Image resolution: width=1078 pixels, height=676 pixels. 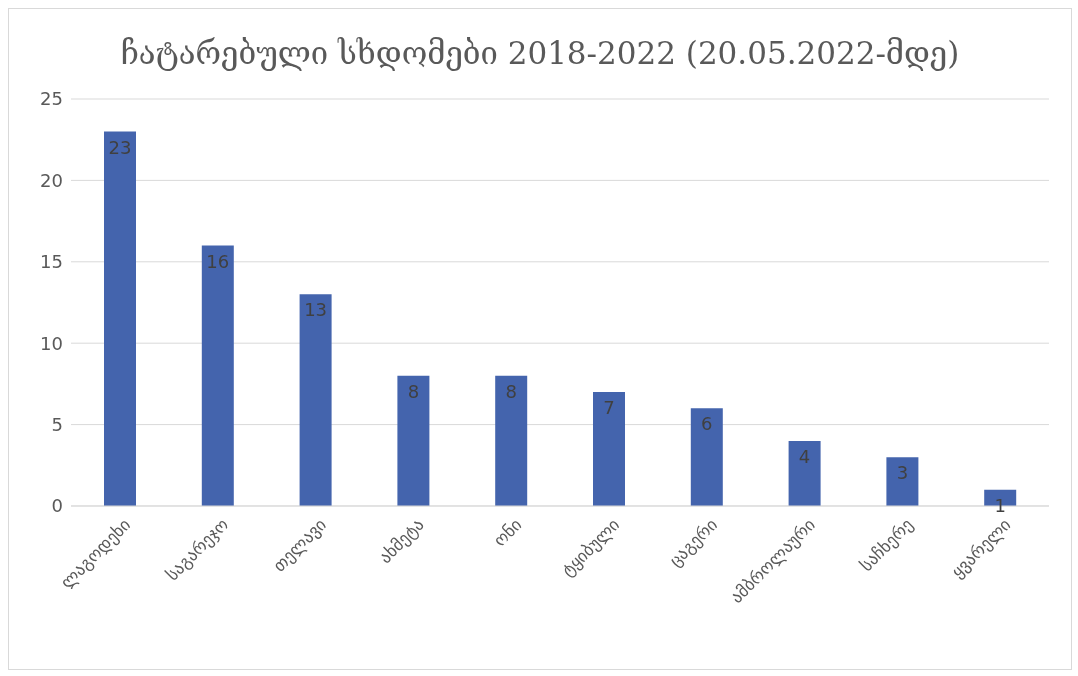 What do you see at coordinates (540, 53) in the screenshot?
I see `chart-title: ჩატარებული სხდომები 2018-2022 (20.05.2022-მდე)` at bounding box center [540, 53].